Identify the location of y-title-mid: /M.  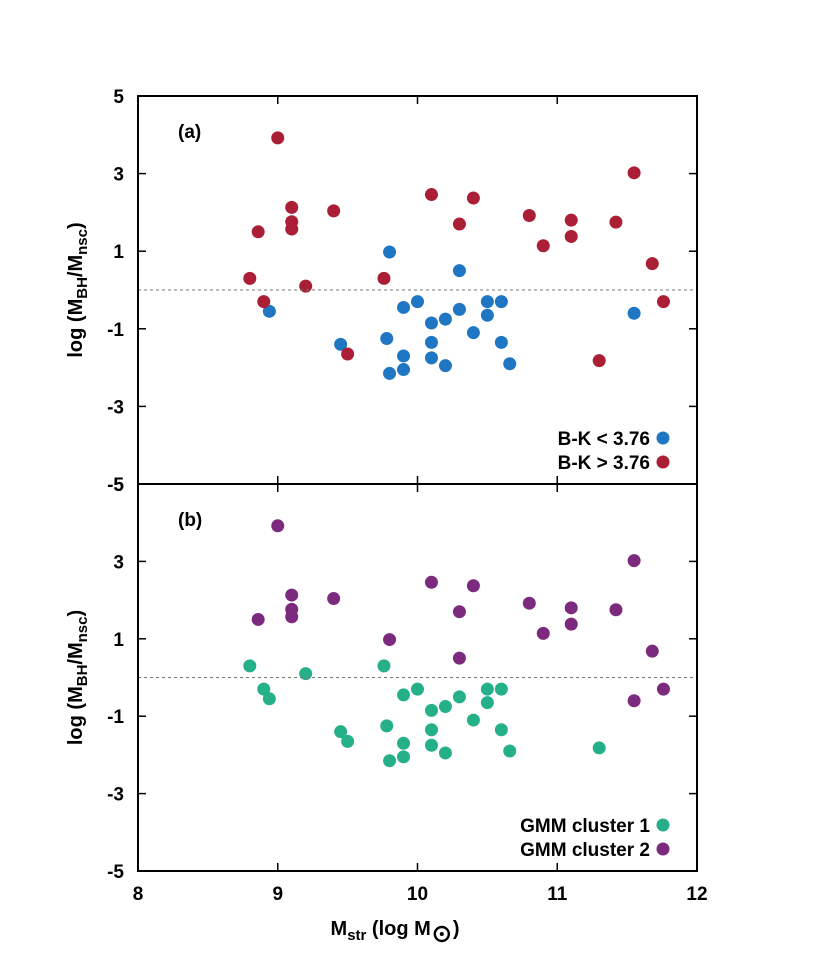
(76, 653).